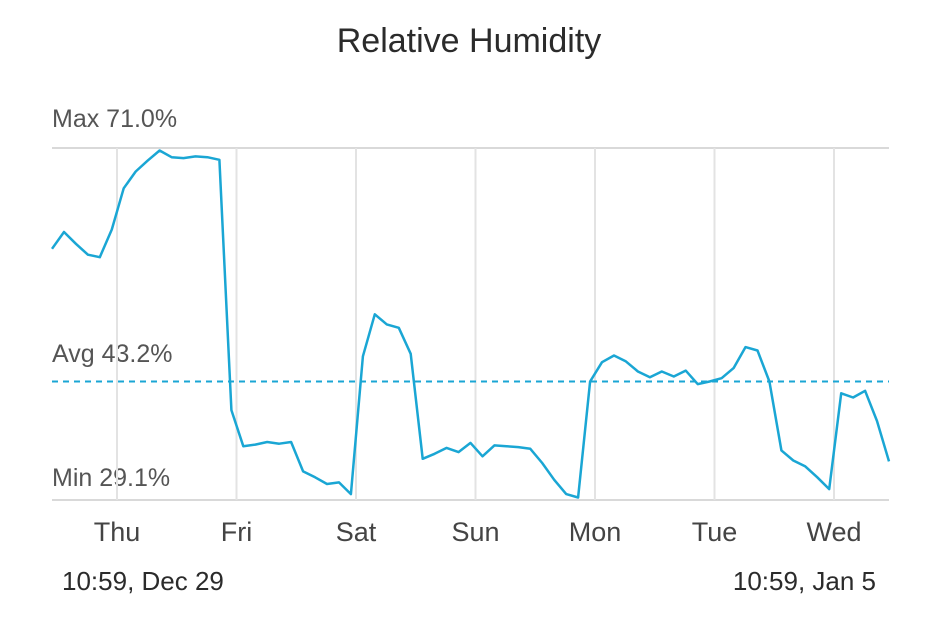 This screenshot has width=939, height=637. Describe the element at coordinates (595, 532) in the screenshot. I see `x-tick-mon: Mon` at that location.